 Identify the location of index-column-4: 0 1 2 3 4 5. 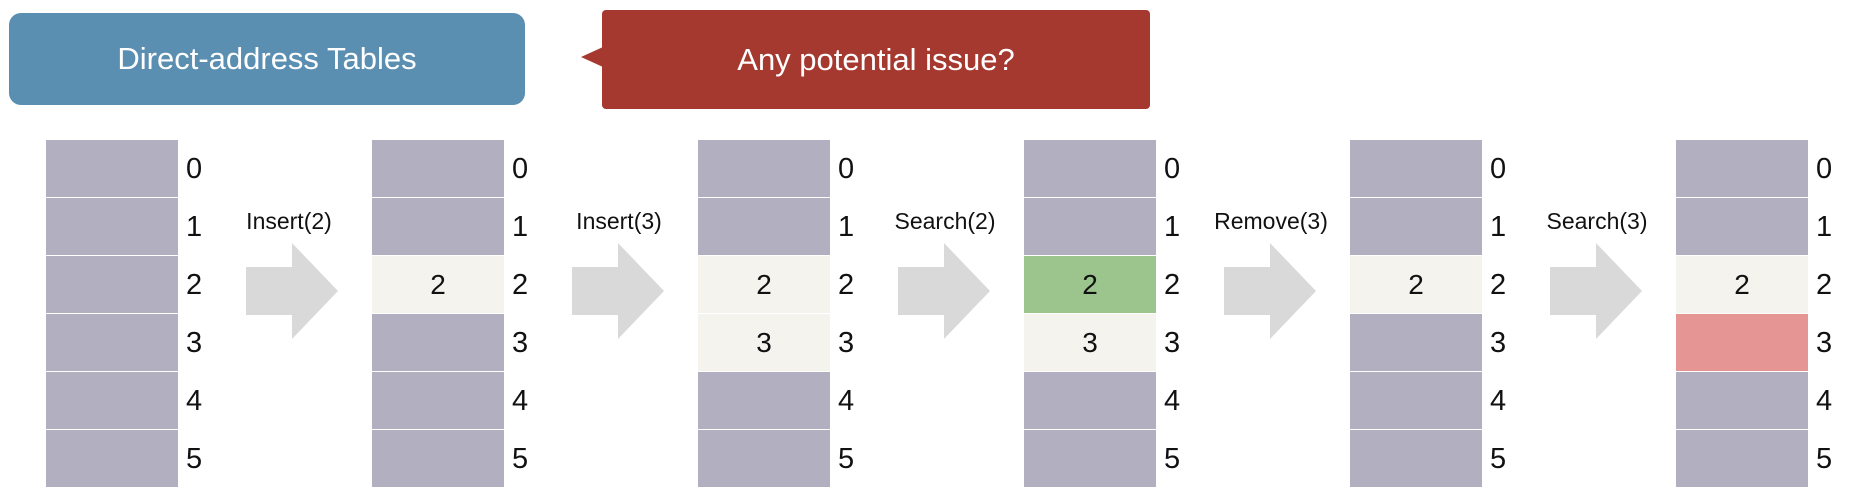
(1179, 314).